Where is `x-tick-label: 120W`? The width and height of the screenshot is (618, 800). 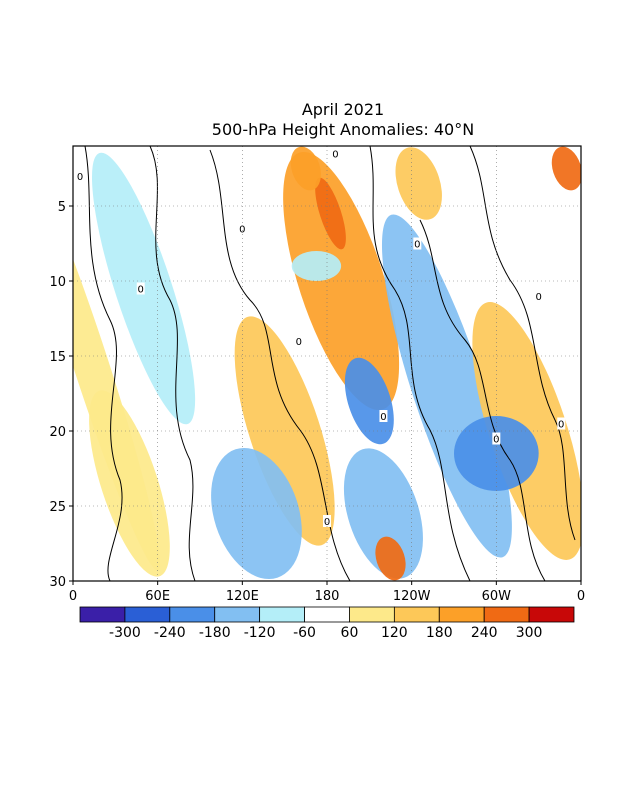 x-tick-label: 120W is located at coordinates (412, 596).